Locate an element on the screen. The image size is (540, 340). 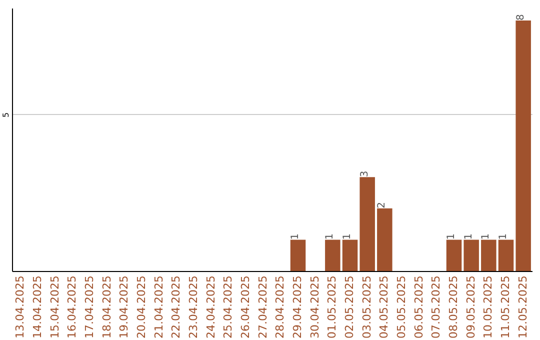
x-tick-label: 14.04.2025 is located at coordinates (37, 307).